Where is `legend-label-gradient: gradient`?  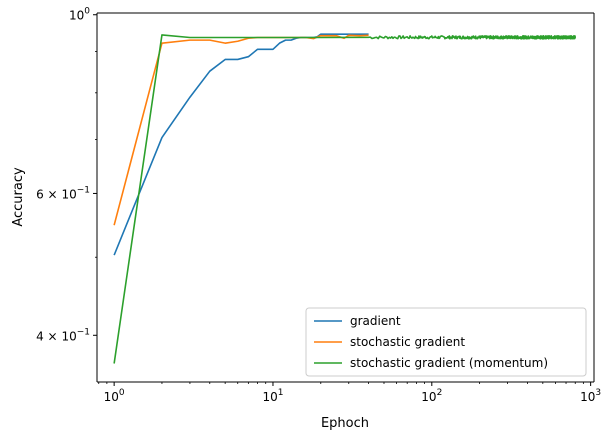
legend-label-gradient: gradient is located at coordinates (375, 321).